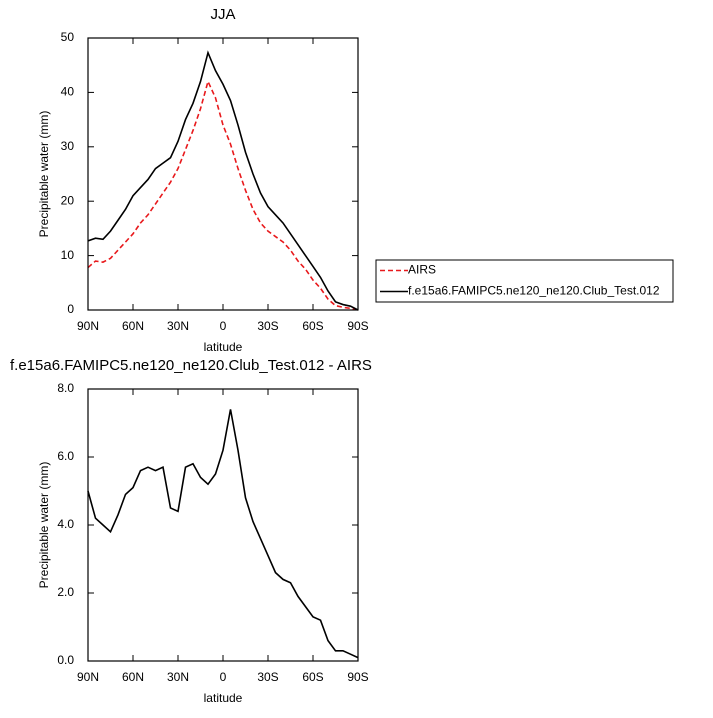 The height and width of the screenshot is (718, 713). What do you see at coordinates (68, 146) in the screenshot?
I see `y-tick-label: 30` at bounding box center [68, 146].